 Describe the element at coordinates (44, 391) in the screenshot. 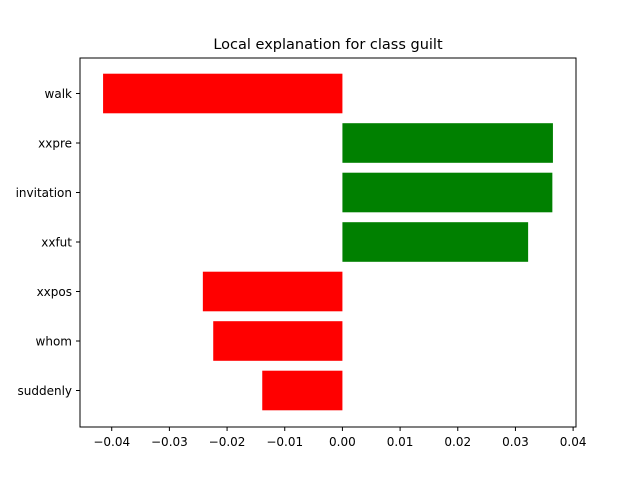

I see `y-tick-label: suddenly` at that location.